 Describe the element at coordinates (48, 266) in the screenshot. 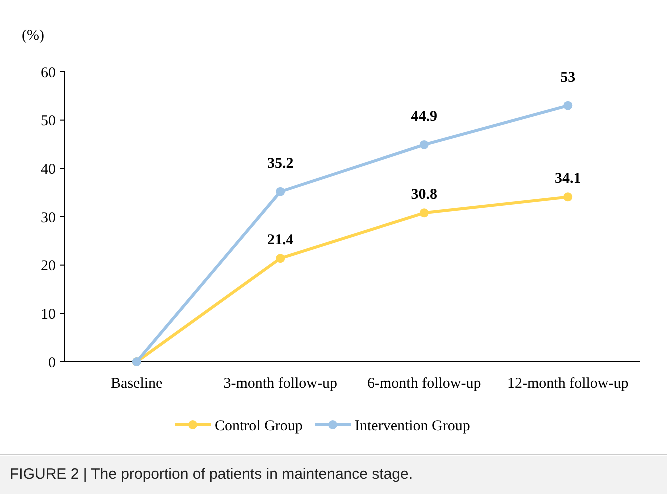

I see `y-tick-label: 20` at that location.